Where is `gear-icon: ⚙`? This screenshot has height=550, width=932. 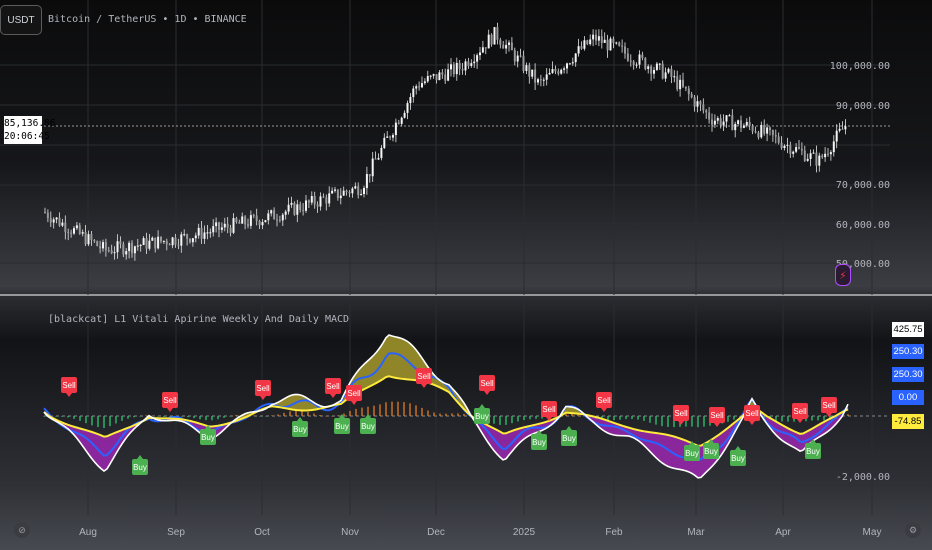
gear-icon: ⚙ is located at coordinates (913, 530).